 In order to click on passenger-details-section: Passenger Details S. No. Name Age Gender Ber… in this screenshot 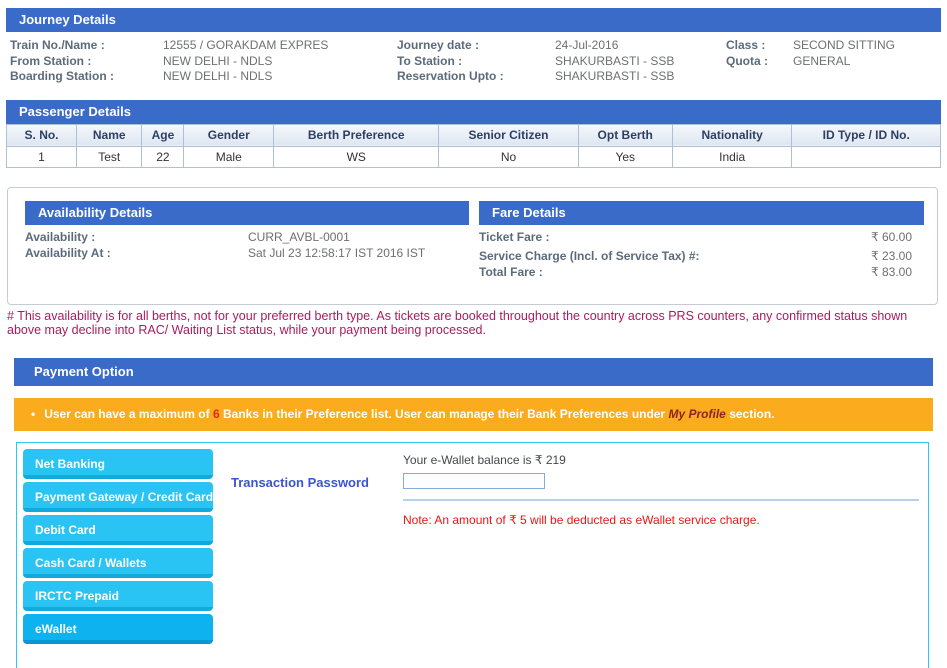, I will do `click(473, 133)`.